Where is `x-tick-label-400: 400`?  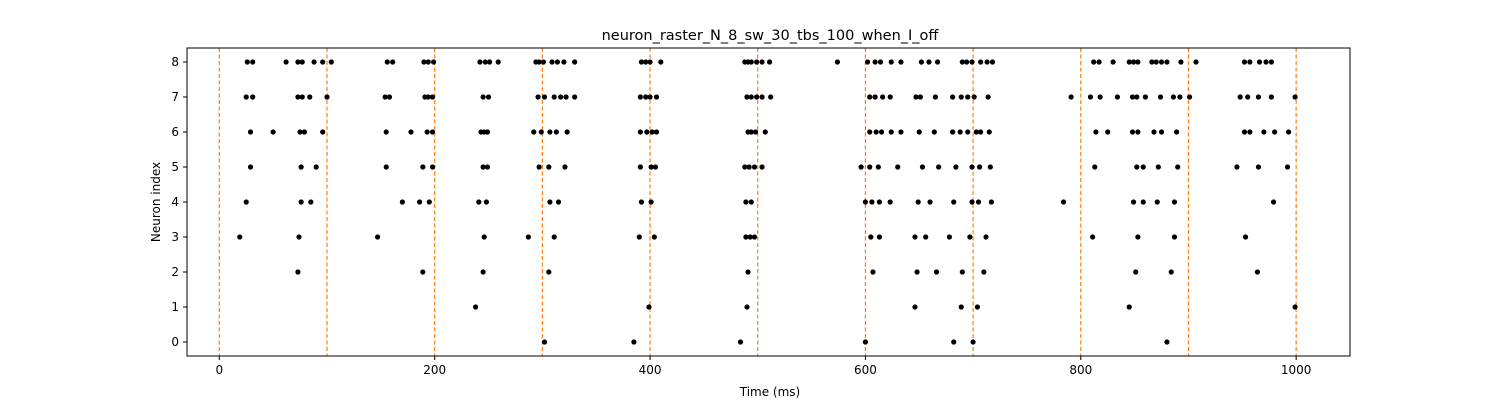
x-tick-label-400: 400 is located at coordinates (650, 370).